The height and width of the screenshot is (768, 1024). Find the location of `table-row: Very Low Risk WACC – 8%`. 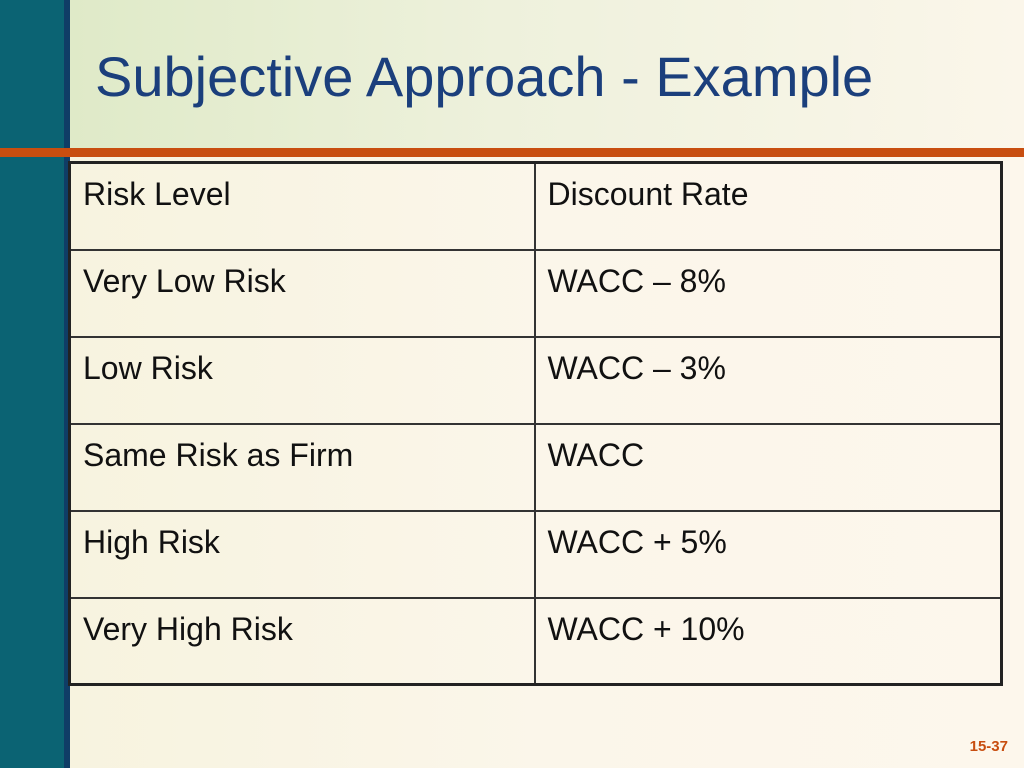

table-row: Very Low Risk WACC – 8% is located at coordinates (535, 293).